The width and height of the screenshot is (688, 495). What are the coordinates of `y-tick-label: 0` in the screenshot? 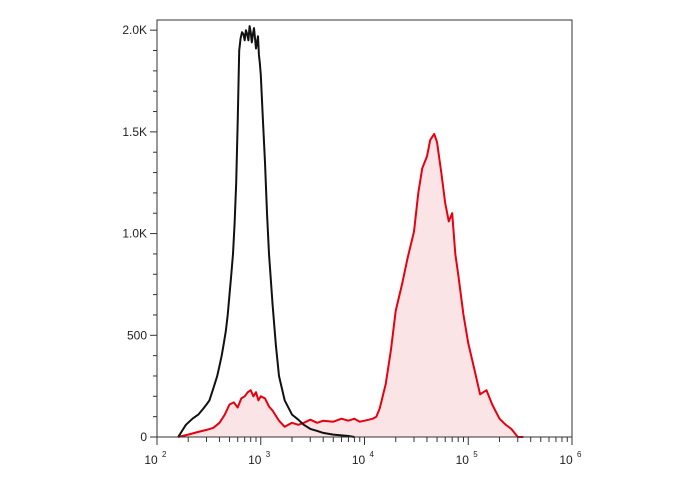 It's located at (143, 437).